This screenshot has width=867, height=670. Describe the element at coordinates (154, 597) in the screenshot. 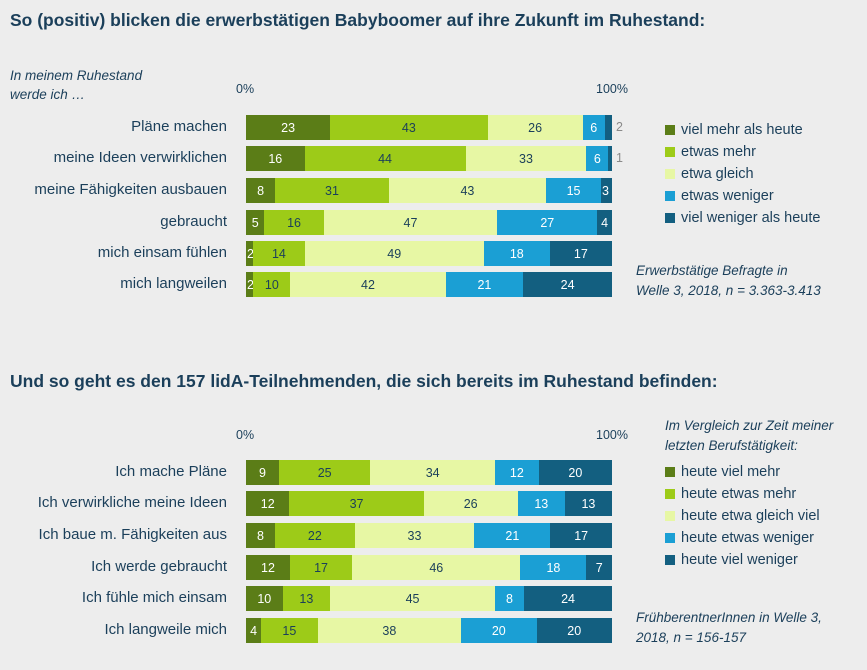

I see `chart2-category-label: Ich fühle mich einsam` at that location.